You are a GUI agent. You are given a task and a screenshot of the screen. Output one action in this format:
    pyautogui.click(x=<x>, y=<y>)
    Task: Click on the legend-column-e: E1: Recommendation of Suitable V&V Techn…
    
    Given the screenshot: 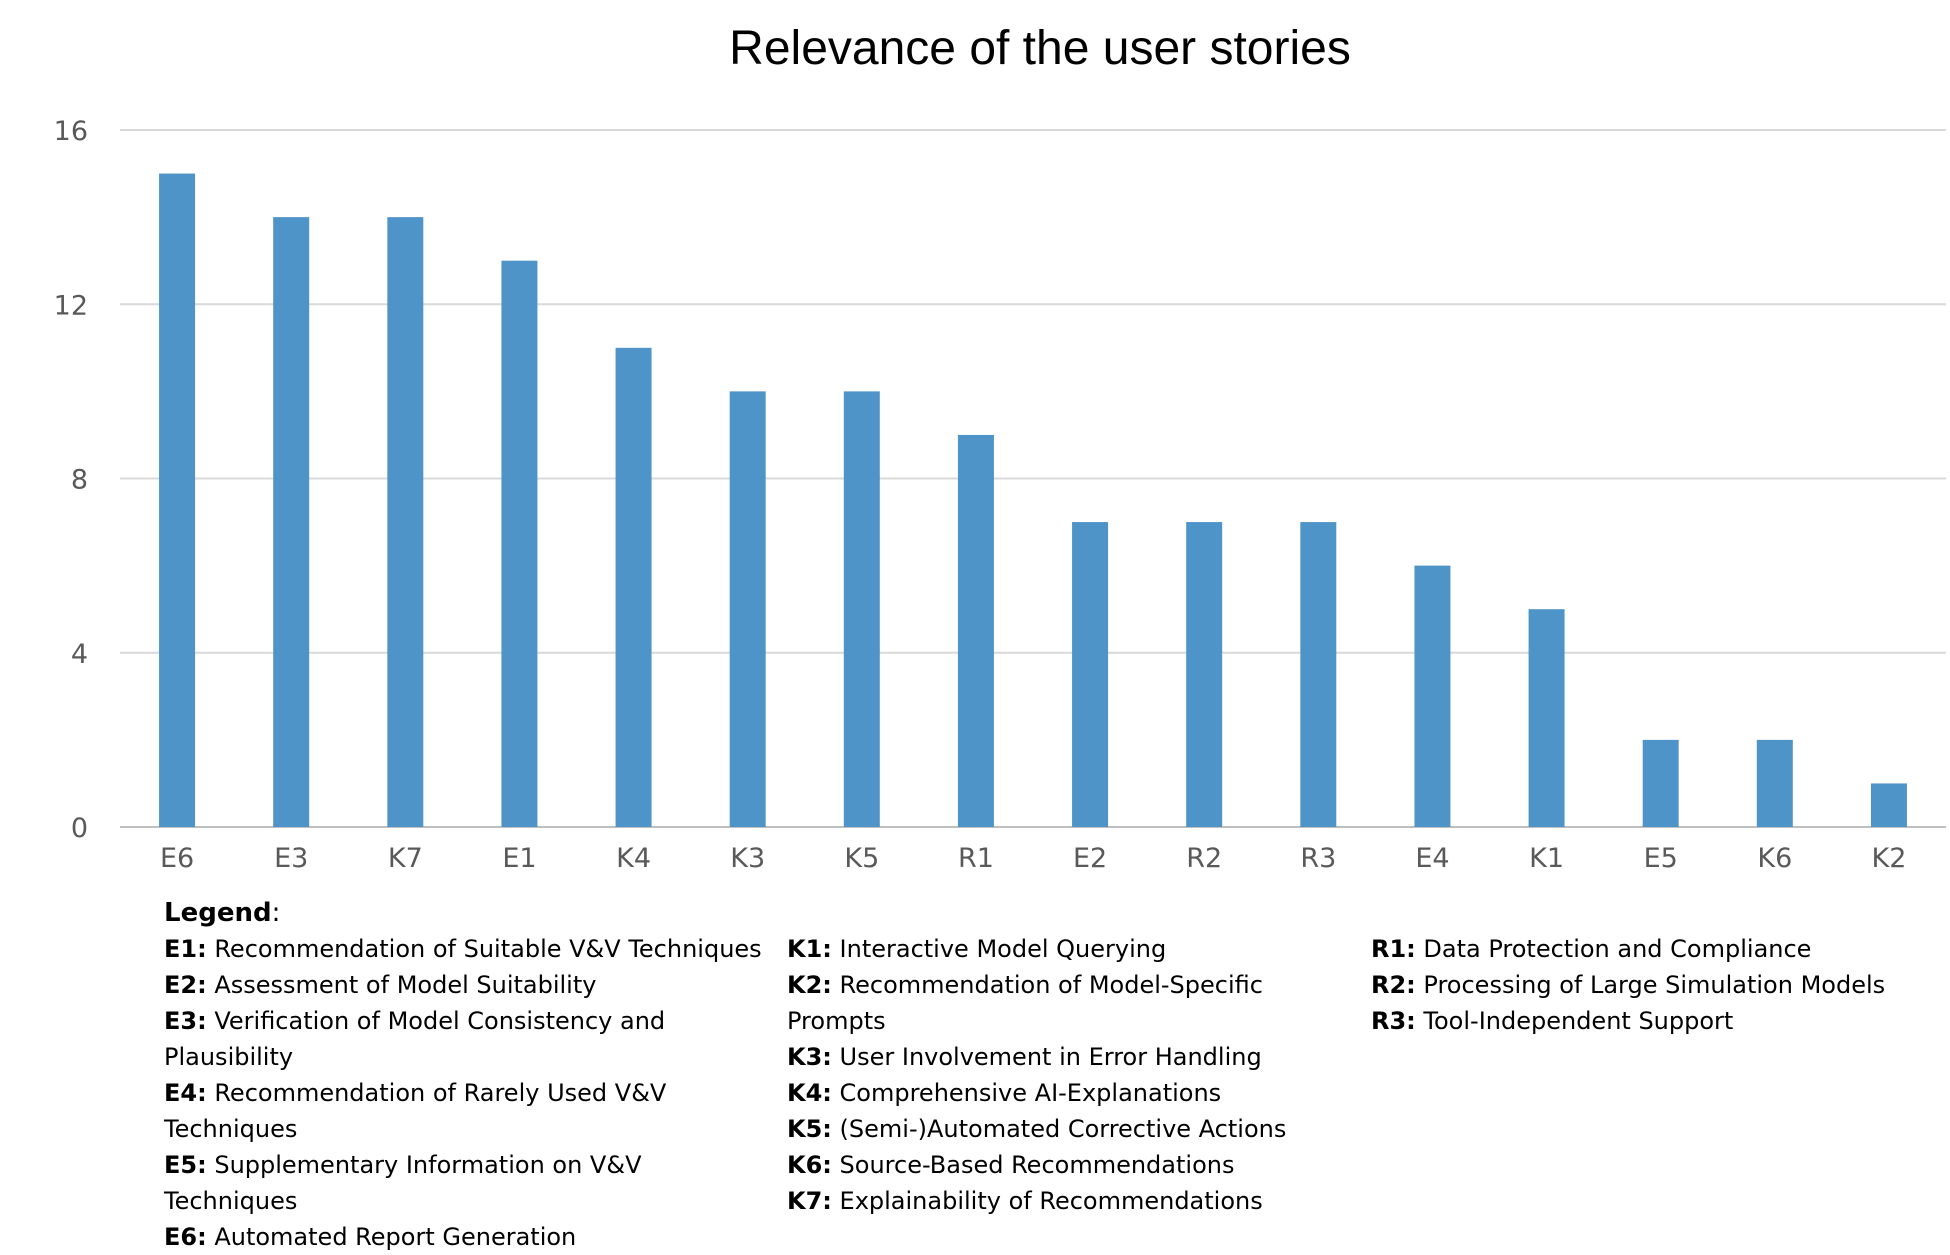 What is the action you would take?
    pyautogui.click(x=464, y=1093)
    